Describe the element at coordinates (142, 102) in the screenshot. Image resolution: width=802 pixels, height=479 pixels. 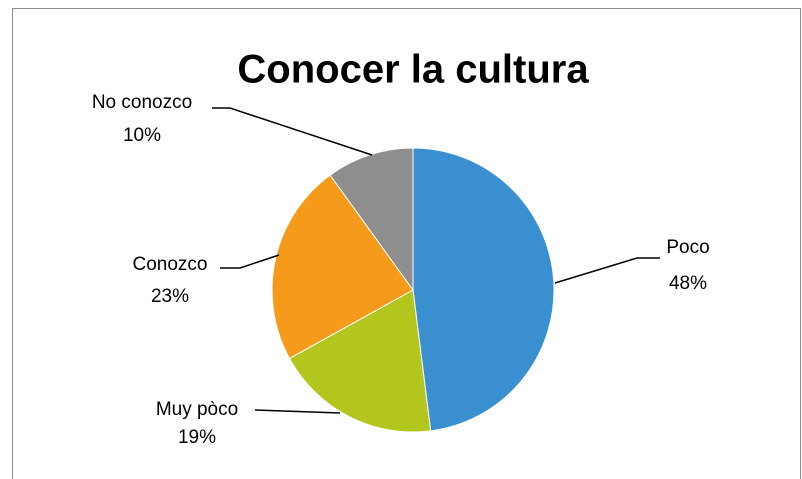
I see `data-label-name: No conozco` at that location.